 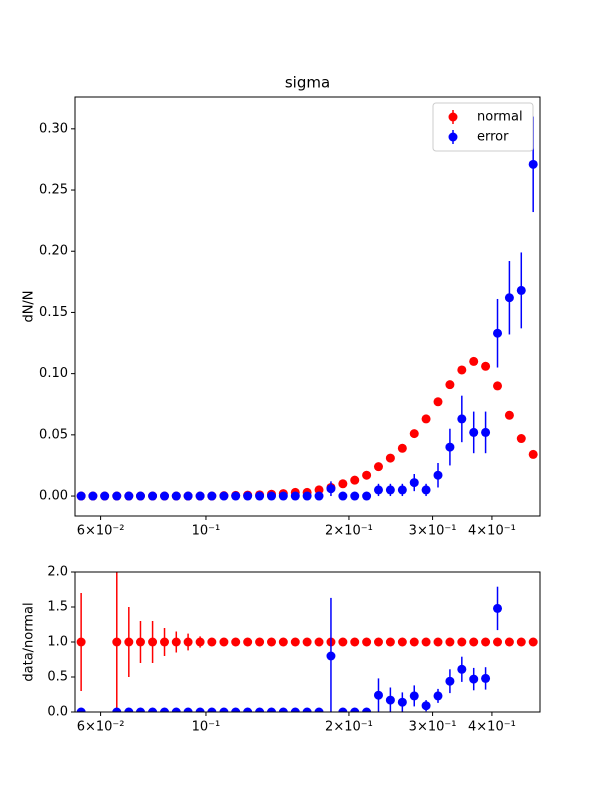 What do you see at coordinates (53, 190) in the screenshot?
I see `y-tick-label: 0.25` at bounding box center [53, 190].